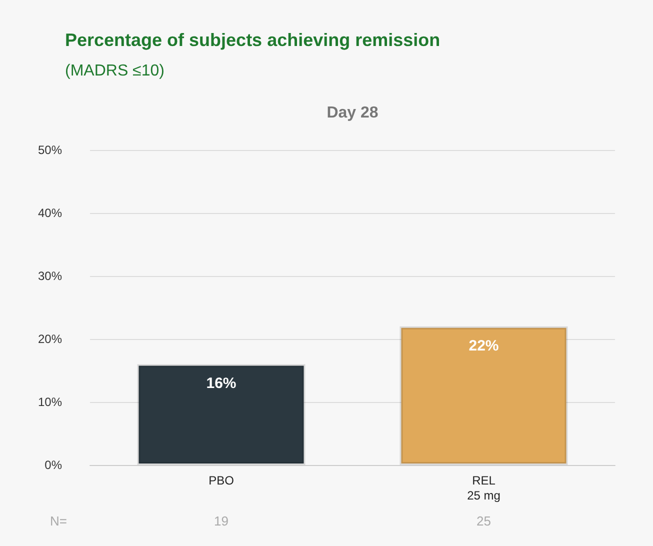  What do you see at coordinates (50, 150) in the screenshot?
I see `y-tick-label: 50%` at bounding box center [50, 150].